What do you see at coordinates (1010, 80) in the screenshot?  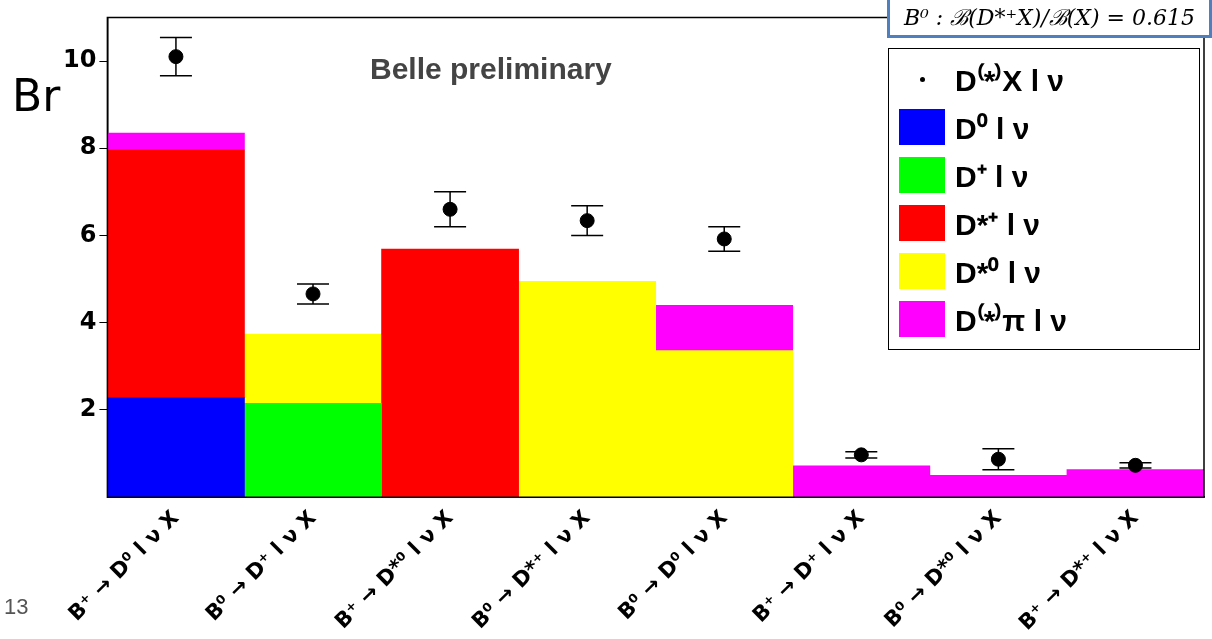 I see `legend-label: D⁽*⁾X l ν` at bounding box center [1010, 80].